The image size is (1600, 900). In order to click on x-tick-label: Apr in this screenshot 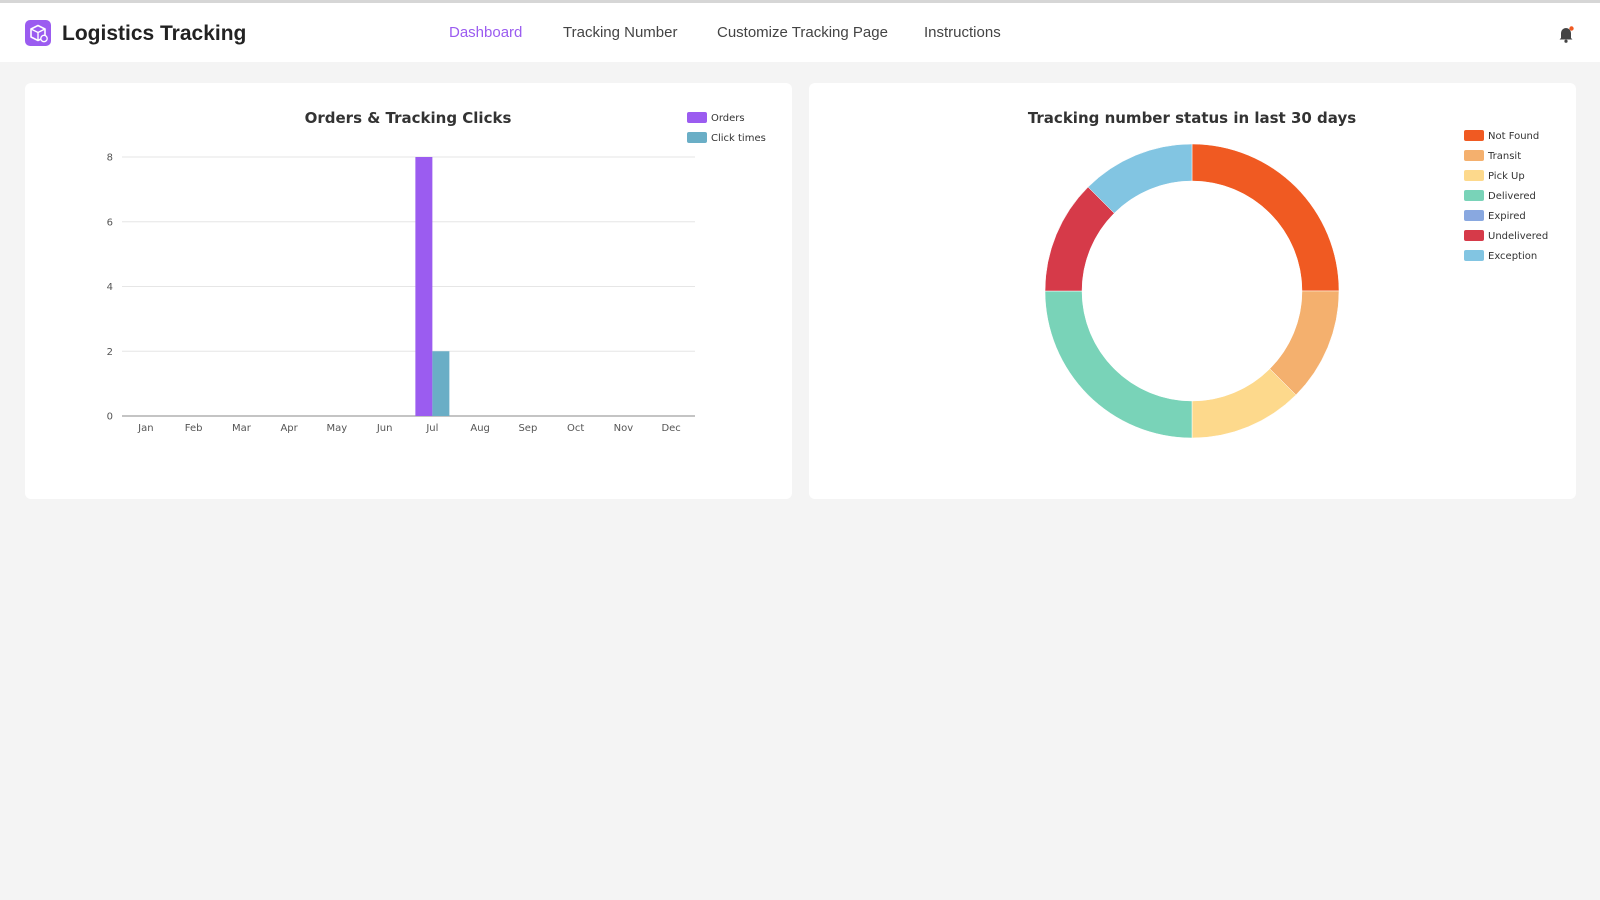, I will do `click(289, 428)`.